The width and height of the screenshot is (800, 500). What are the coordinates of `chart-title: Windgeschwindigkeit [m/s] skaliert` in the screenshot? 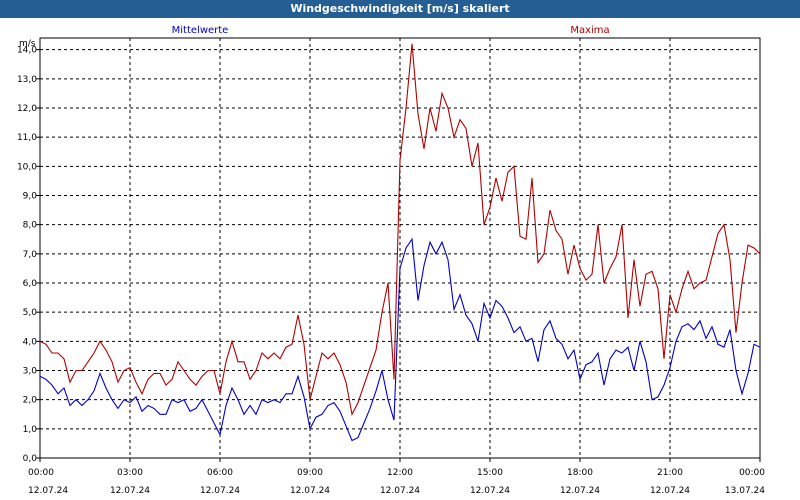 It's located at (400, 9).